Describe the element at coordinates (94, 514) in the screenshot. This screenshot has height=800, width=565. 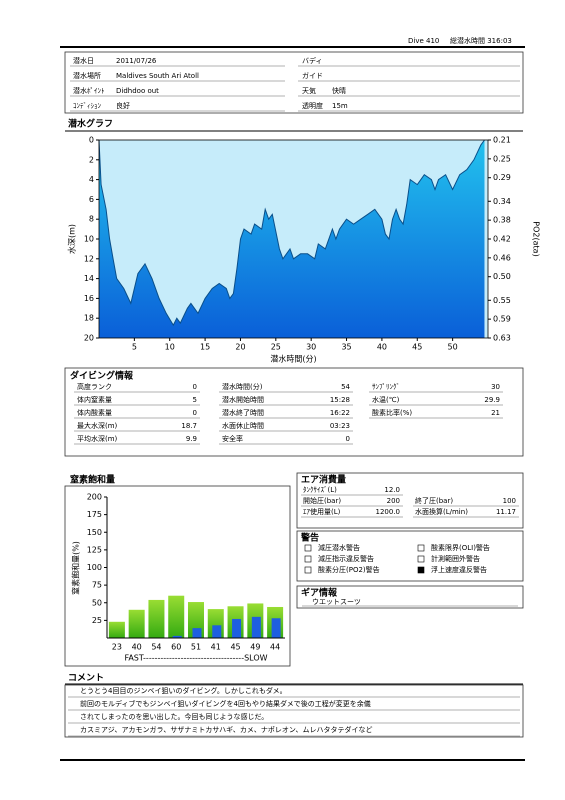
I see `y-tick-label: 175` at that location.